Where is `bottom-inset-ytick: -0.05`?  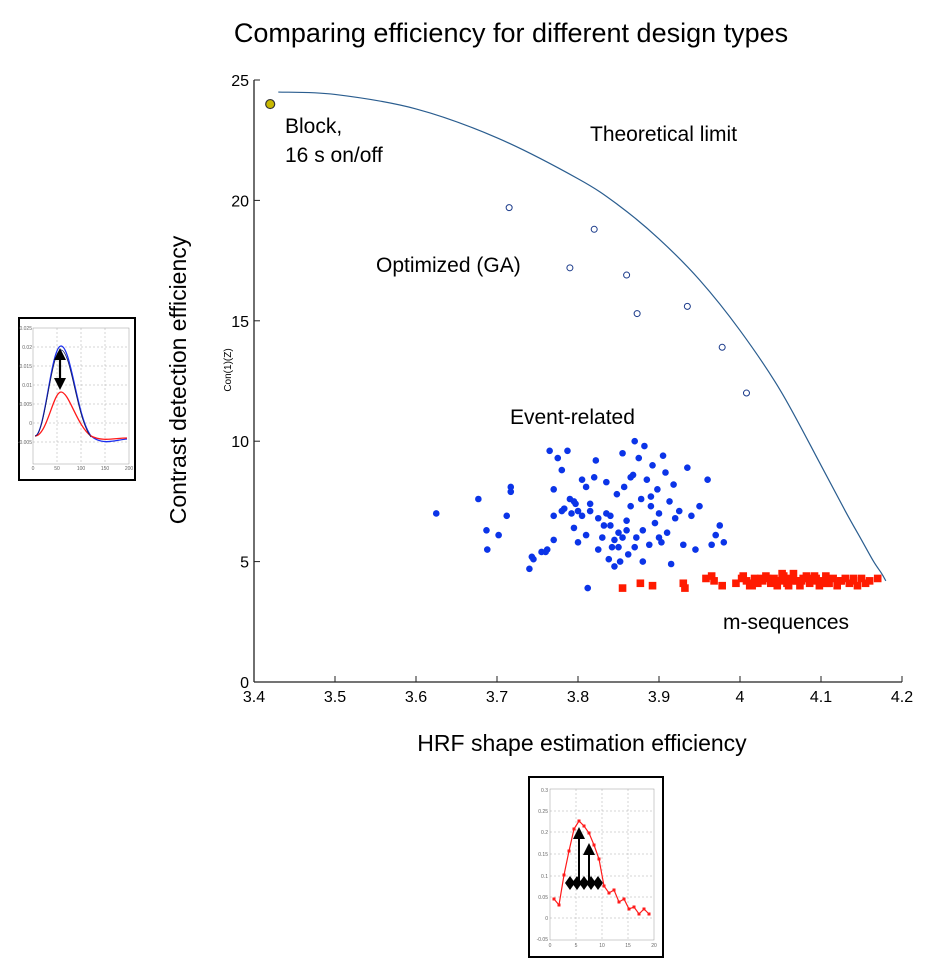
bottom-inset-ytick: -0.05 is located at coordinates (543, 940).